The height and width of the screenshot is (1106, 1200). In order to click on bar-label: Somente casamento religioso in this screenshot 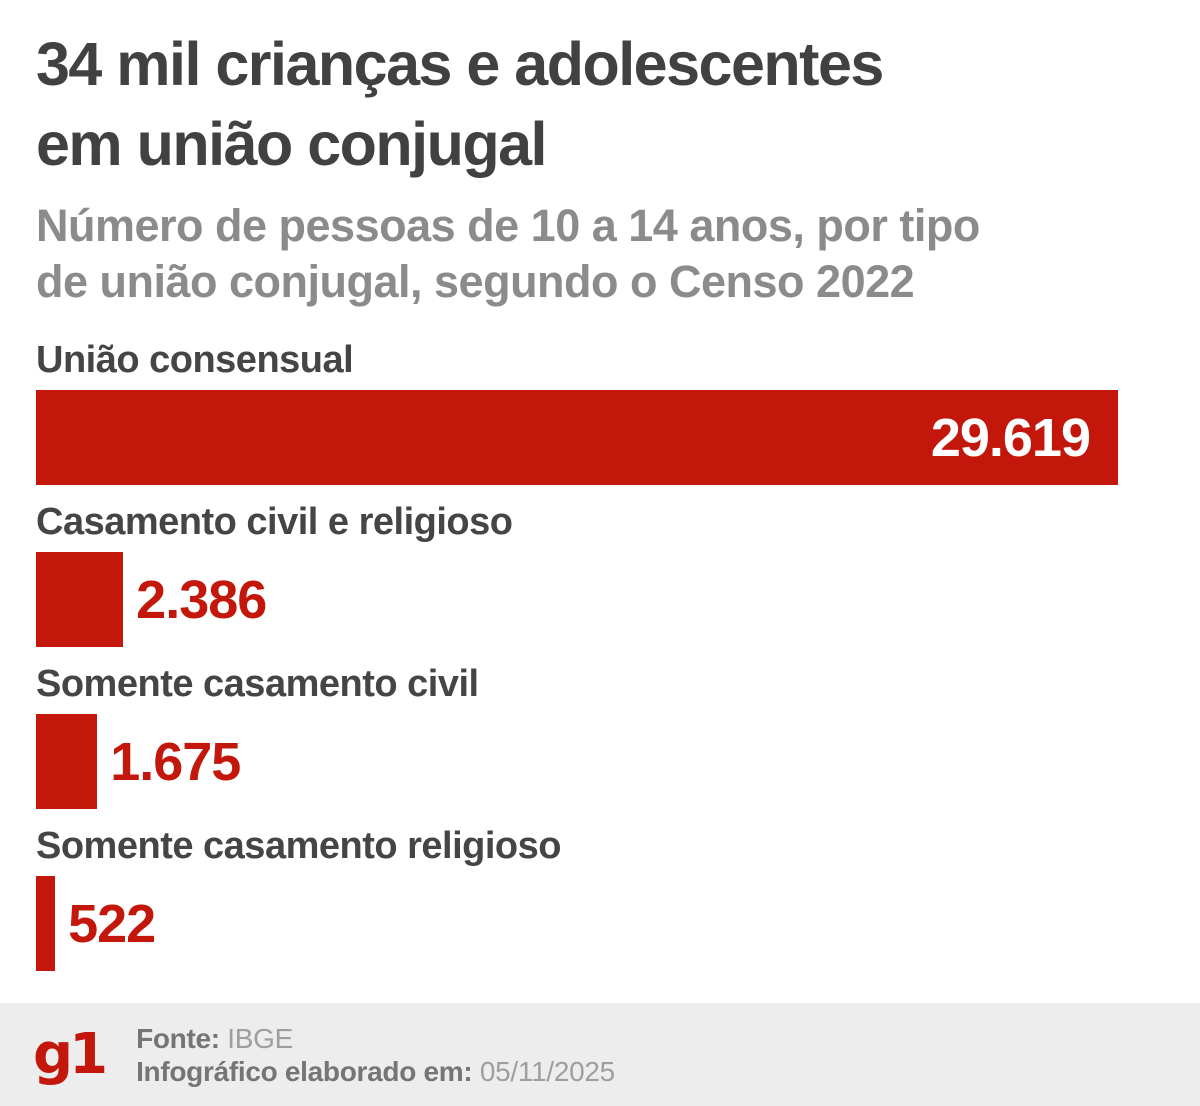, I will do `click(299, 846)`.